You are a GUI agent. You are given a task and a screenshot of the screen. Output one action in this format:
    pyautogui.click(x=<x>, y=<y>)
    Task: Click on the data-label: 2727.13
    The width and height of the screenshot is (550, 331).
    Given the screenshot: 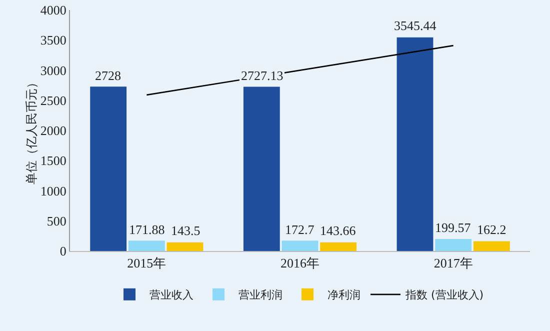 What is the action you would take?
    pyautogui.click(x=262, y=75)
    